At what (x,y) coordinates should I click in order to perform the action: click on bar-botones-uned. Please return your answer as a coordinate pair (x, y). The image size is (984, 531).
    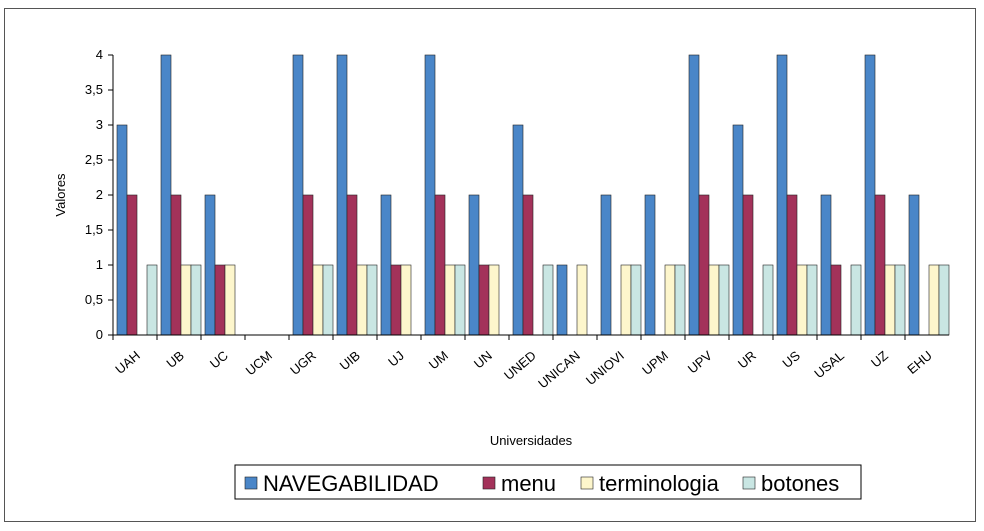
    Looking at the image, I should click on (548, 300).